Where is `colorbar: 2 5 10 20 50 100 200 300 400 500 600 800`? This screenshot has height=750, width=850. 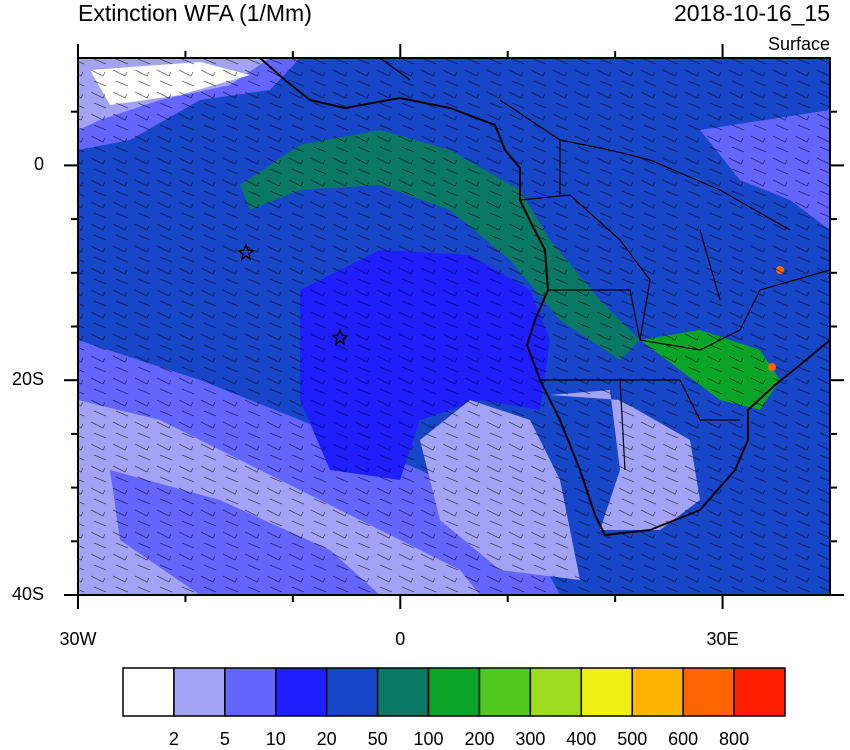
colorbar: 2 5 10 20 50 100 200 300 400 500 600 800 is located at coordinates (454, 708).